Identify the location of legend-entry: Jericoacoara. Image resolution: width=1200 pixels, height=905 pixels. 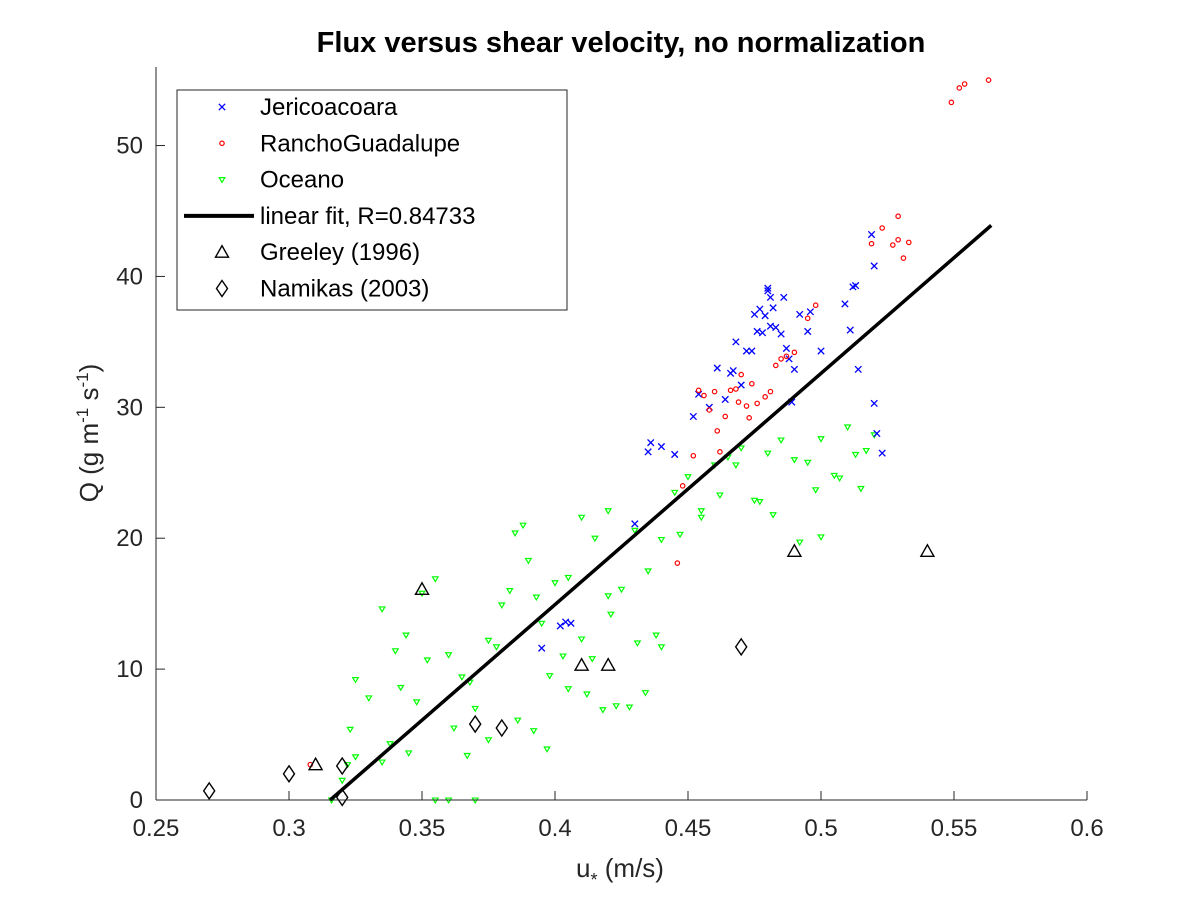
(308, 107).